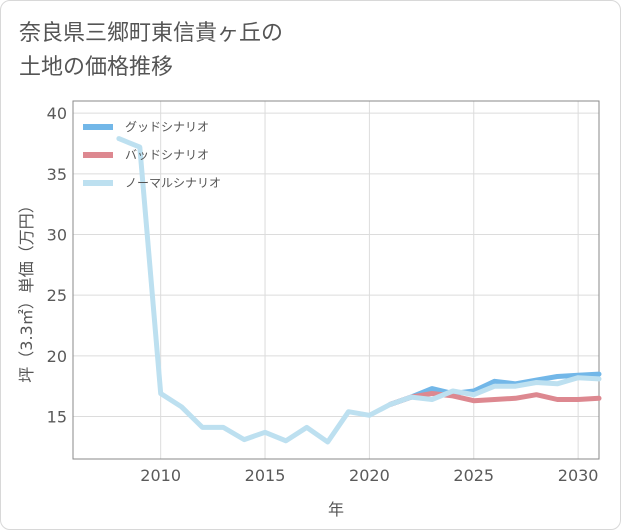 The image size is (621, 530). I want to click on legend-label: グッドシナリオ, so click(167, 127).